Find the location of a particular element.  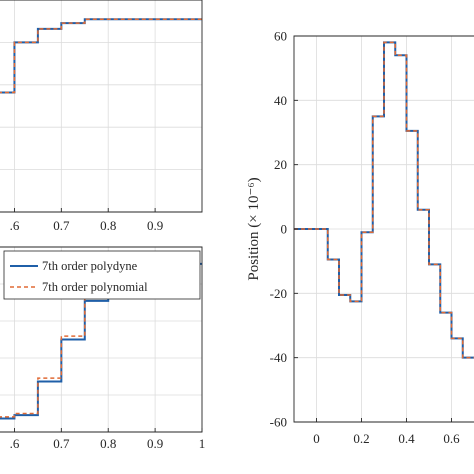

legend-label-polynomial: 7th order polynomial is located at coordinates (95, 287).